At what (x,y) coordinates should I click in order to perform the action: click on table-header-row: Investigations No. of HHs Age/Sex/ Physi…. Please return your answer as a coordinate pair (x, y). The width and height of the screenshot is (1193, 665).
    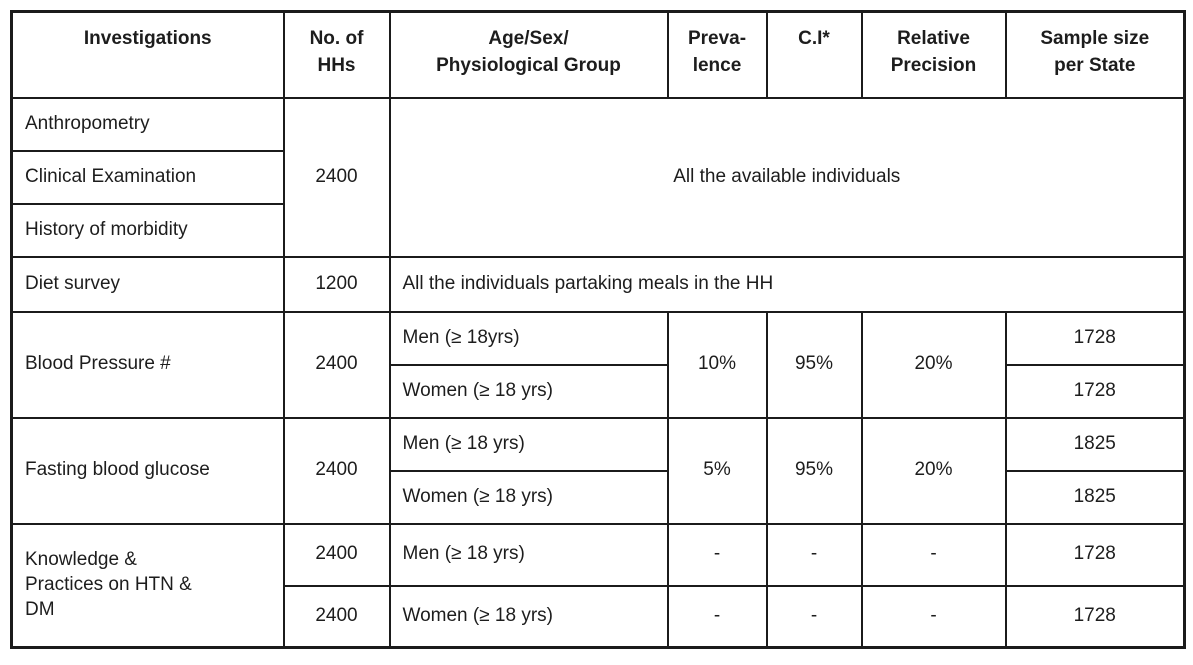
    Looking at the image, I should click on (598, 54).